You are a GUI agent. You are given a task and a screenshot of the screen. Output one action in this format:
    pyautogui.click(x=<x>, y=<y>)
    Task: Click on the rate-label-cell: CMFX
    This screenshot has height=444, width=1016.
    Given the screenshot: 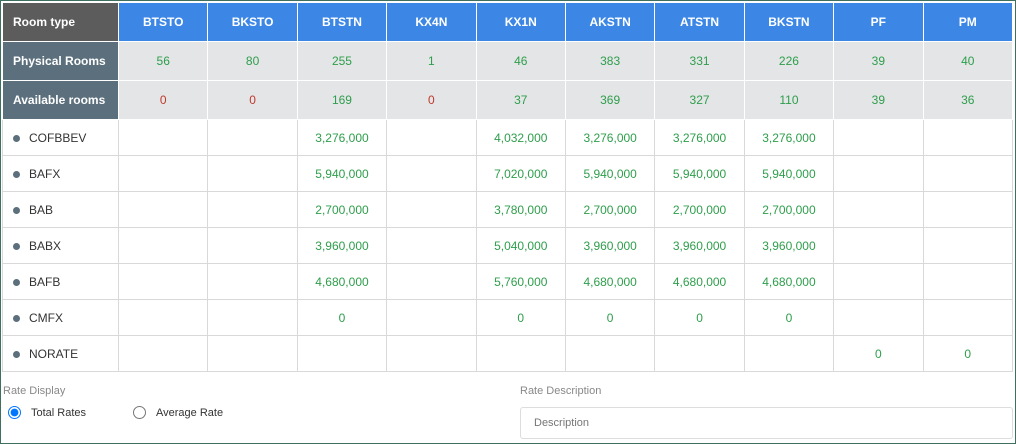 What is the action you would take?
    pyautogui.click(x=60, y=317)
    